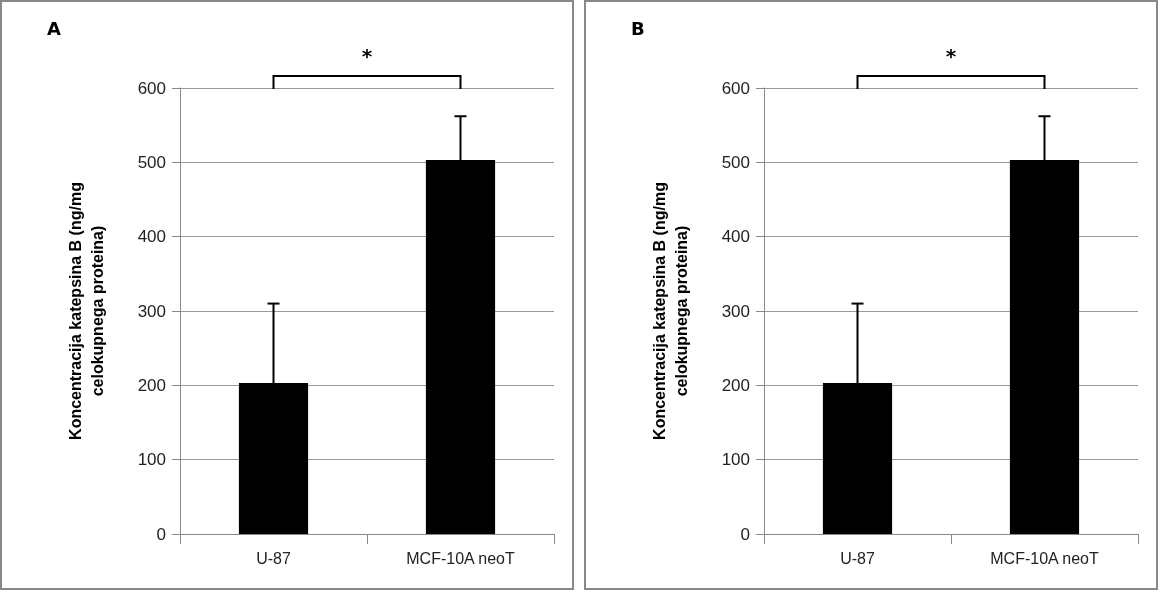  Describe the element at coordinates (54, 28) in the screenshot. I see `chart-title: A` at that location.